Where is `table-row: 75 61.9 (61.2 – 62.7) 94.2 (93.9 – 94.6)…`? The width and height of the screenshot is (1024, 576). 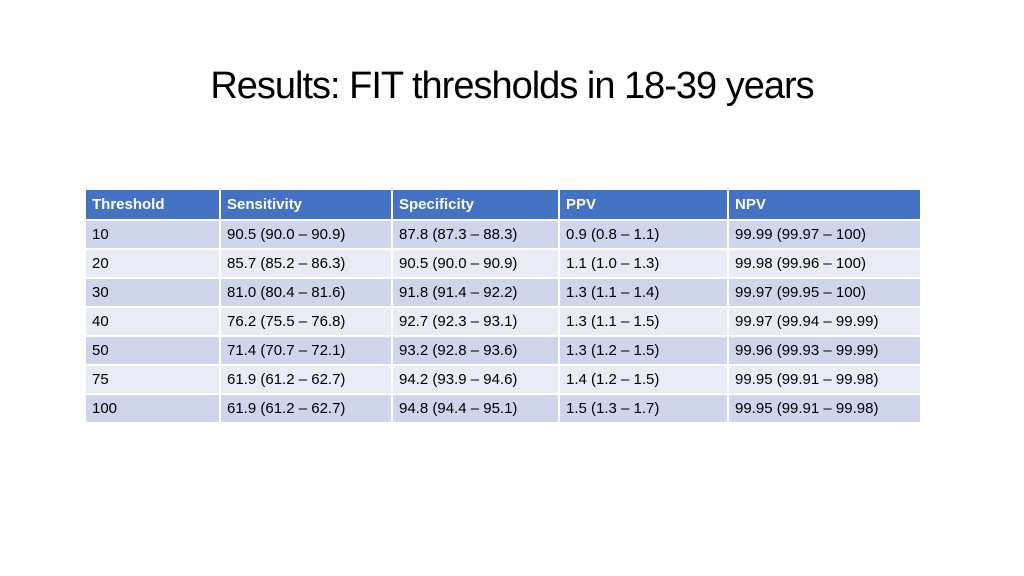
table-row: 75 61.9 (61.2 – 62.7) 94.2 (93.9 – 94.6)… is located at coordinates (503, 379).